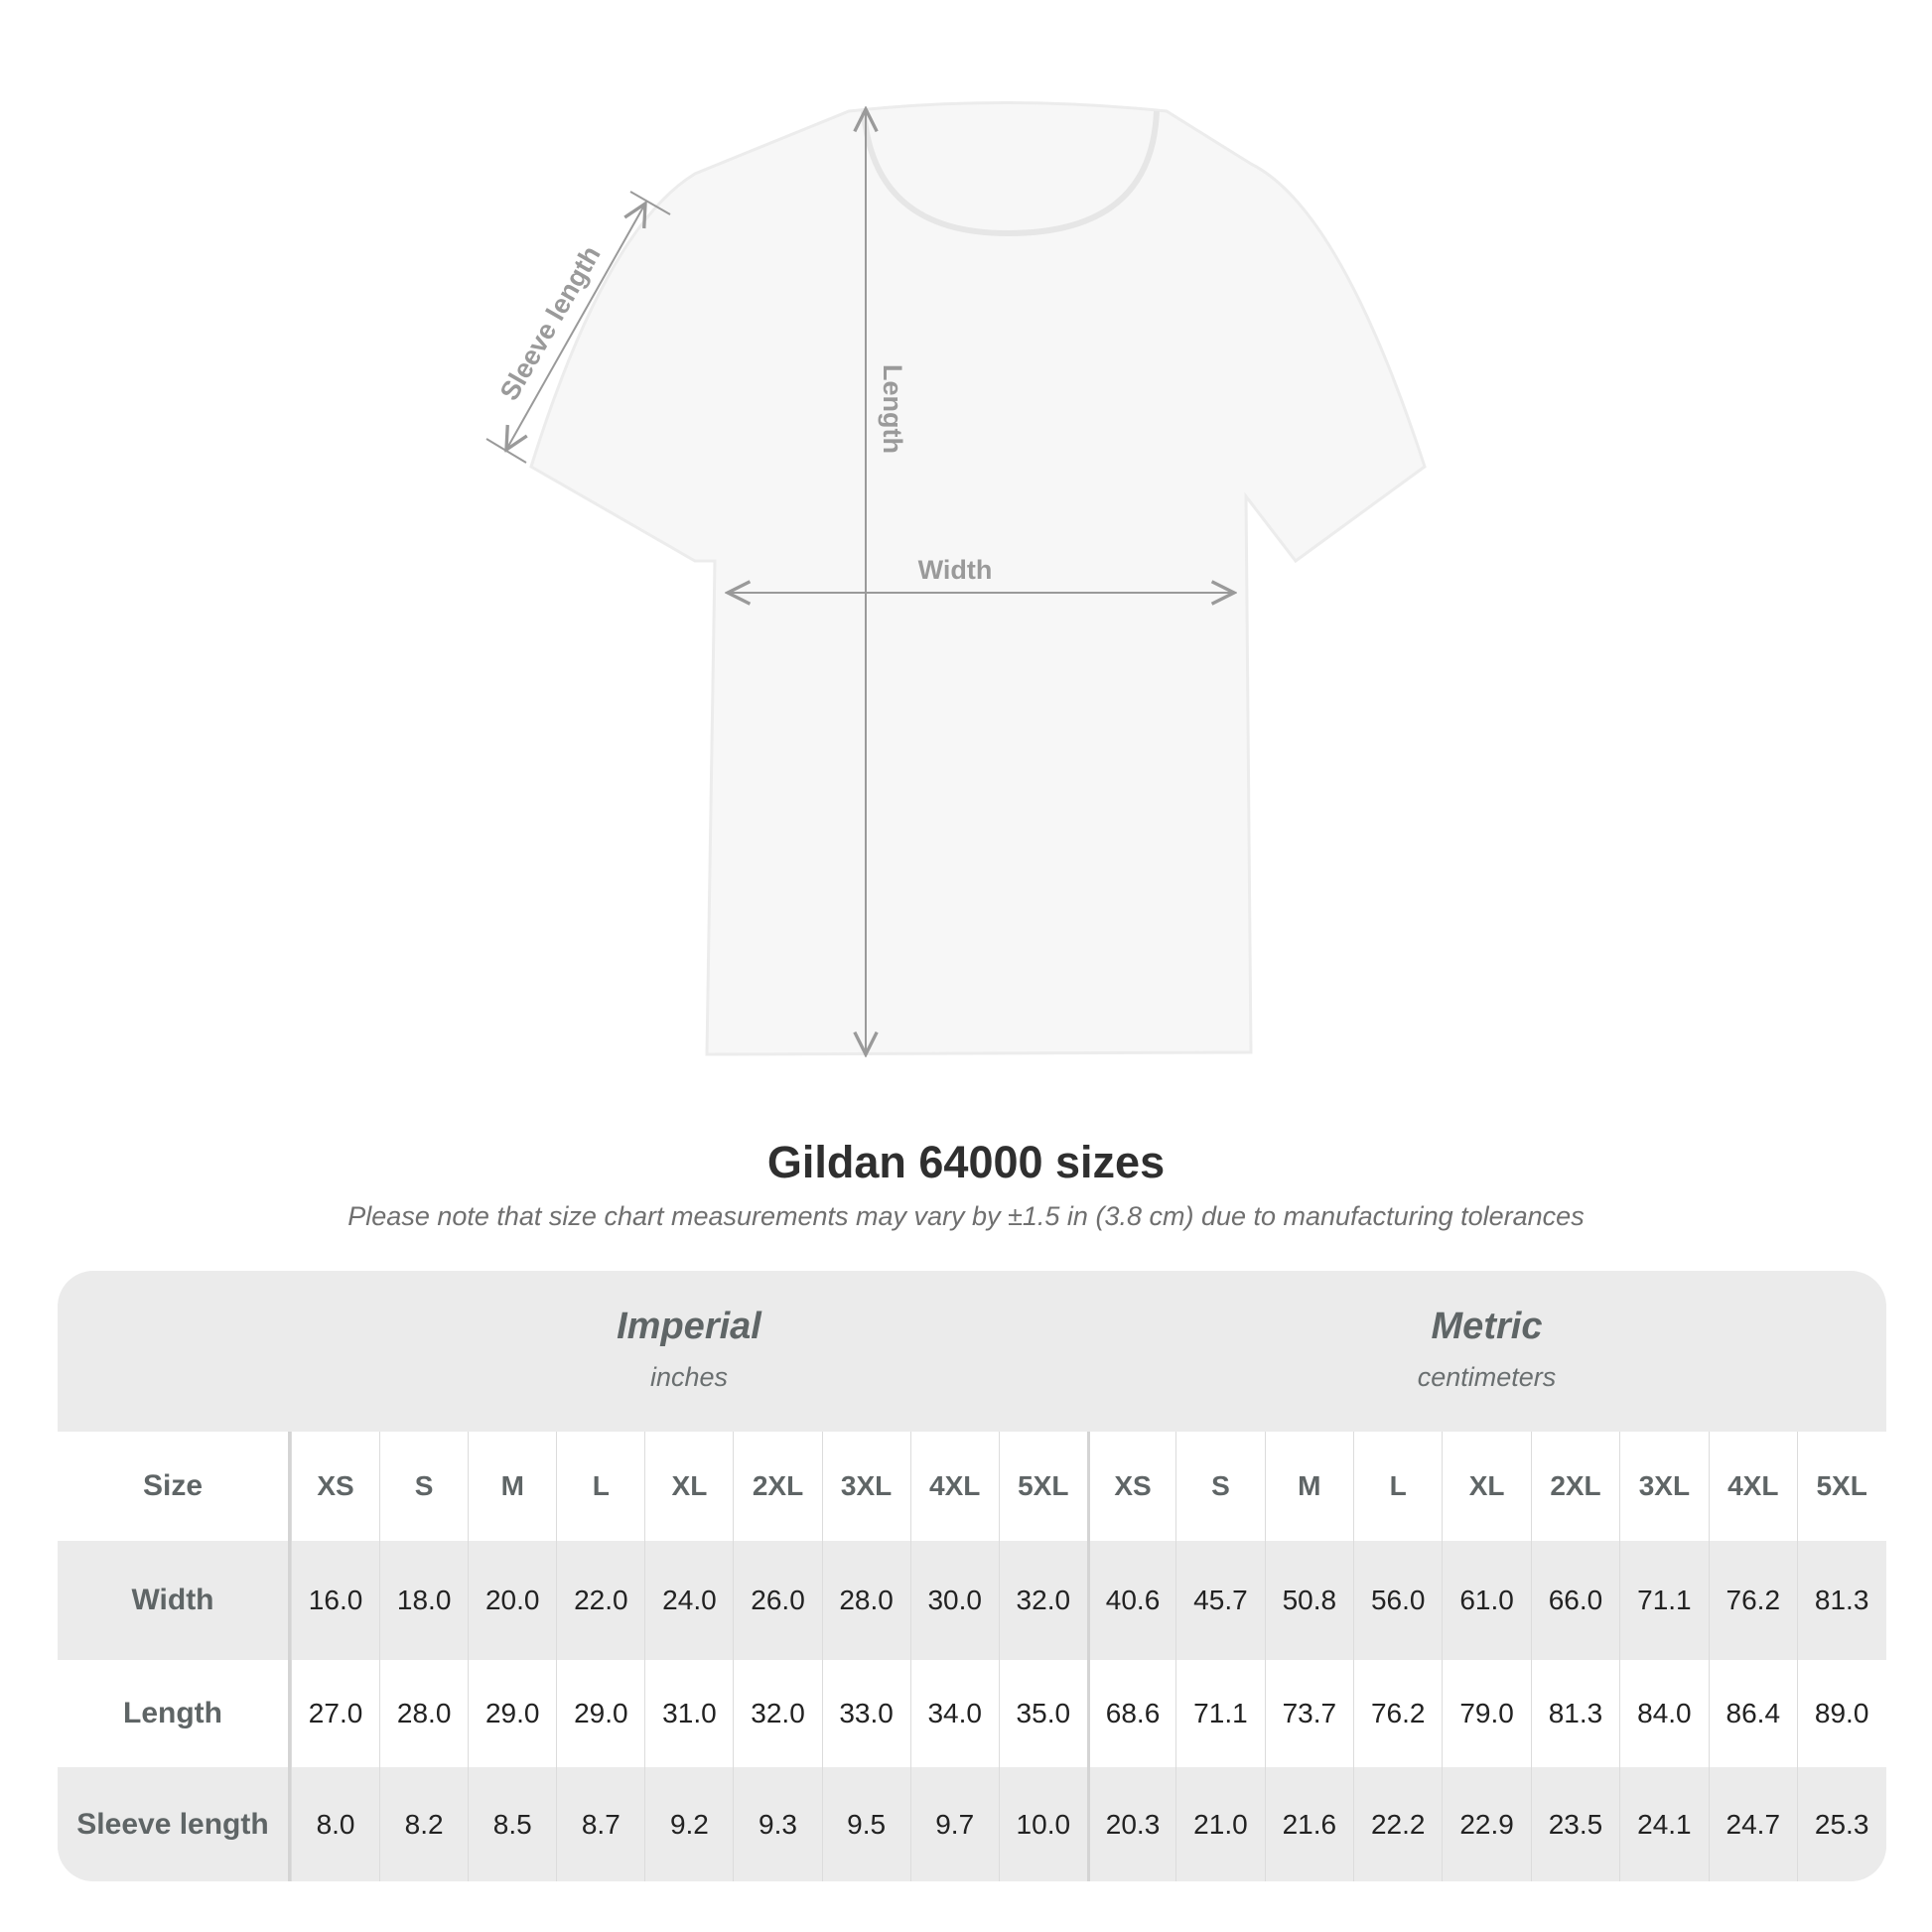 The height and width of the screenshot is (1932, 1932). I want to click on size-header-imperial: L, so click(600, 1486).